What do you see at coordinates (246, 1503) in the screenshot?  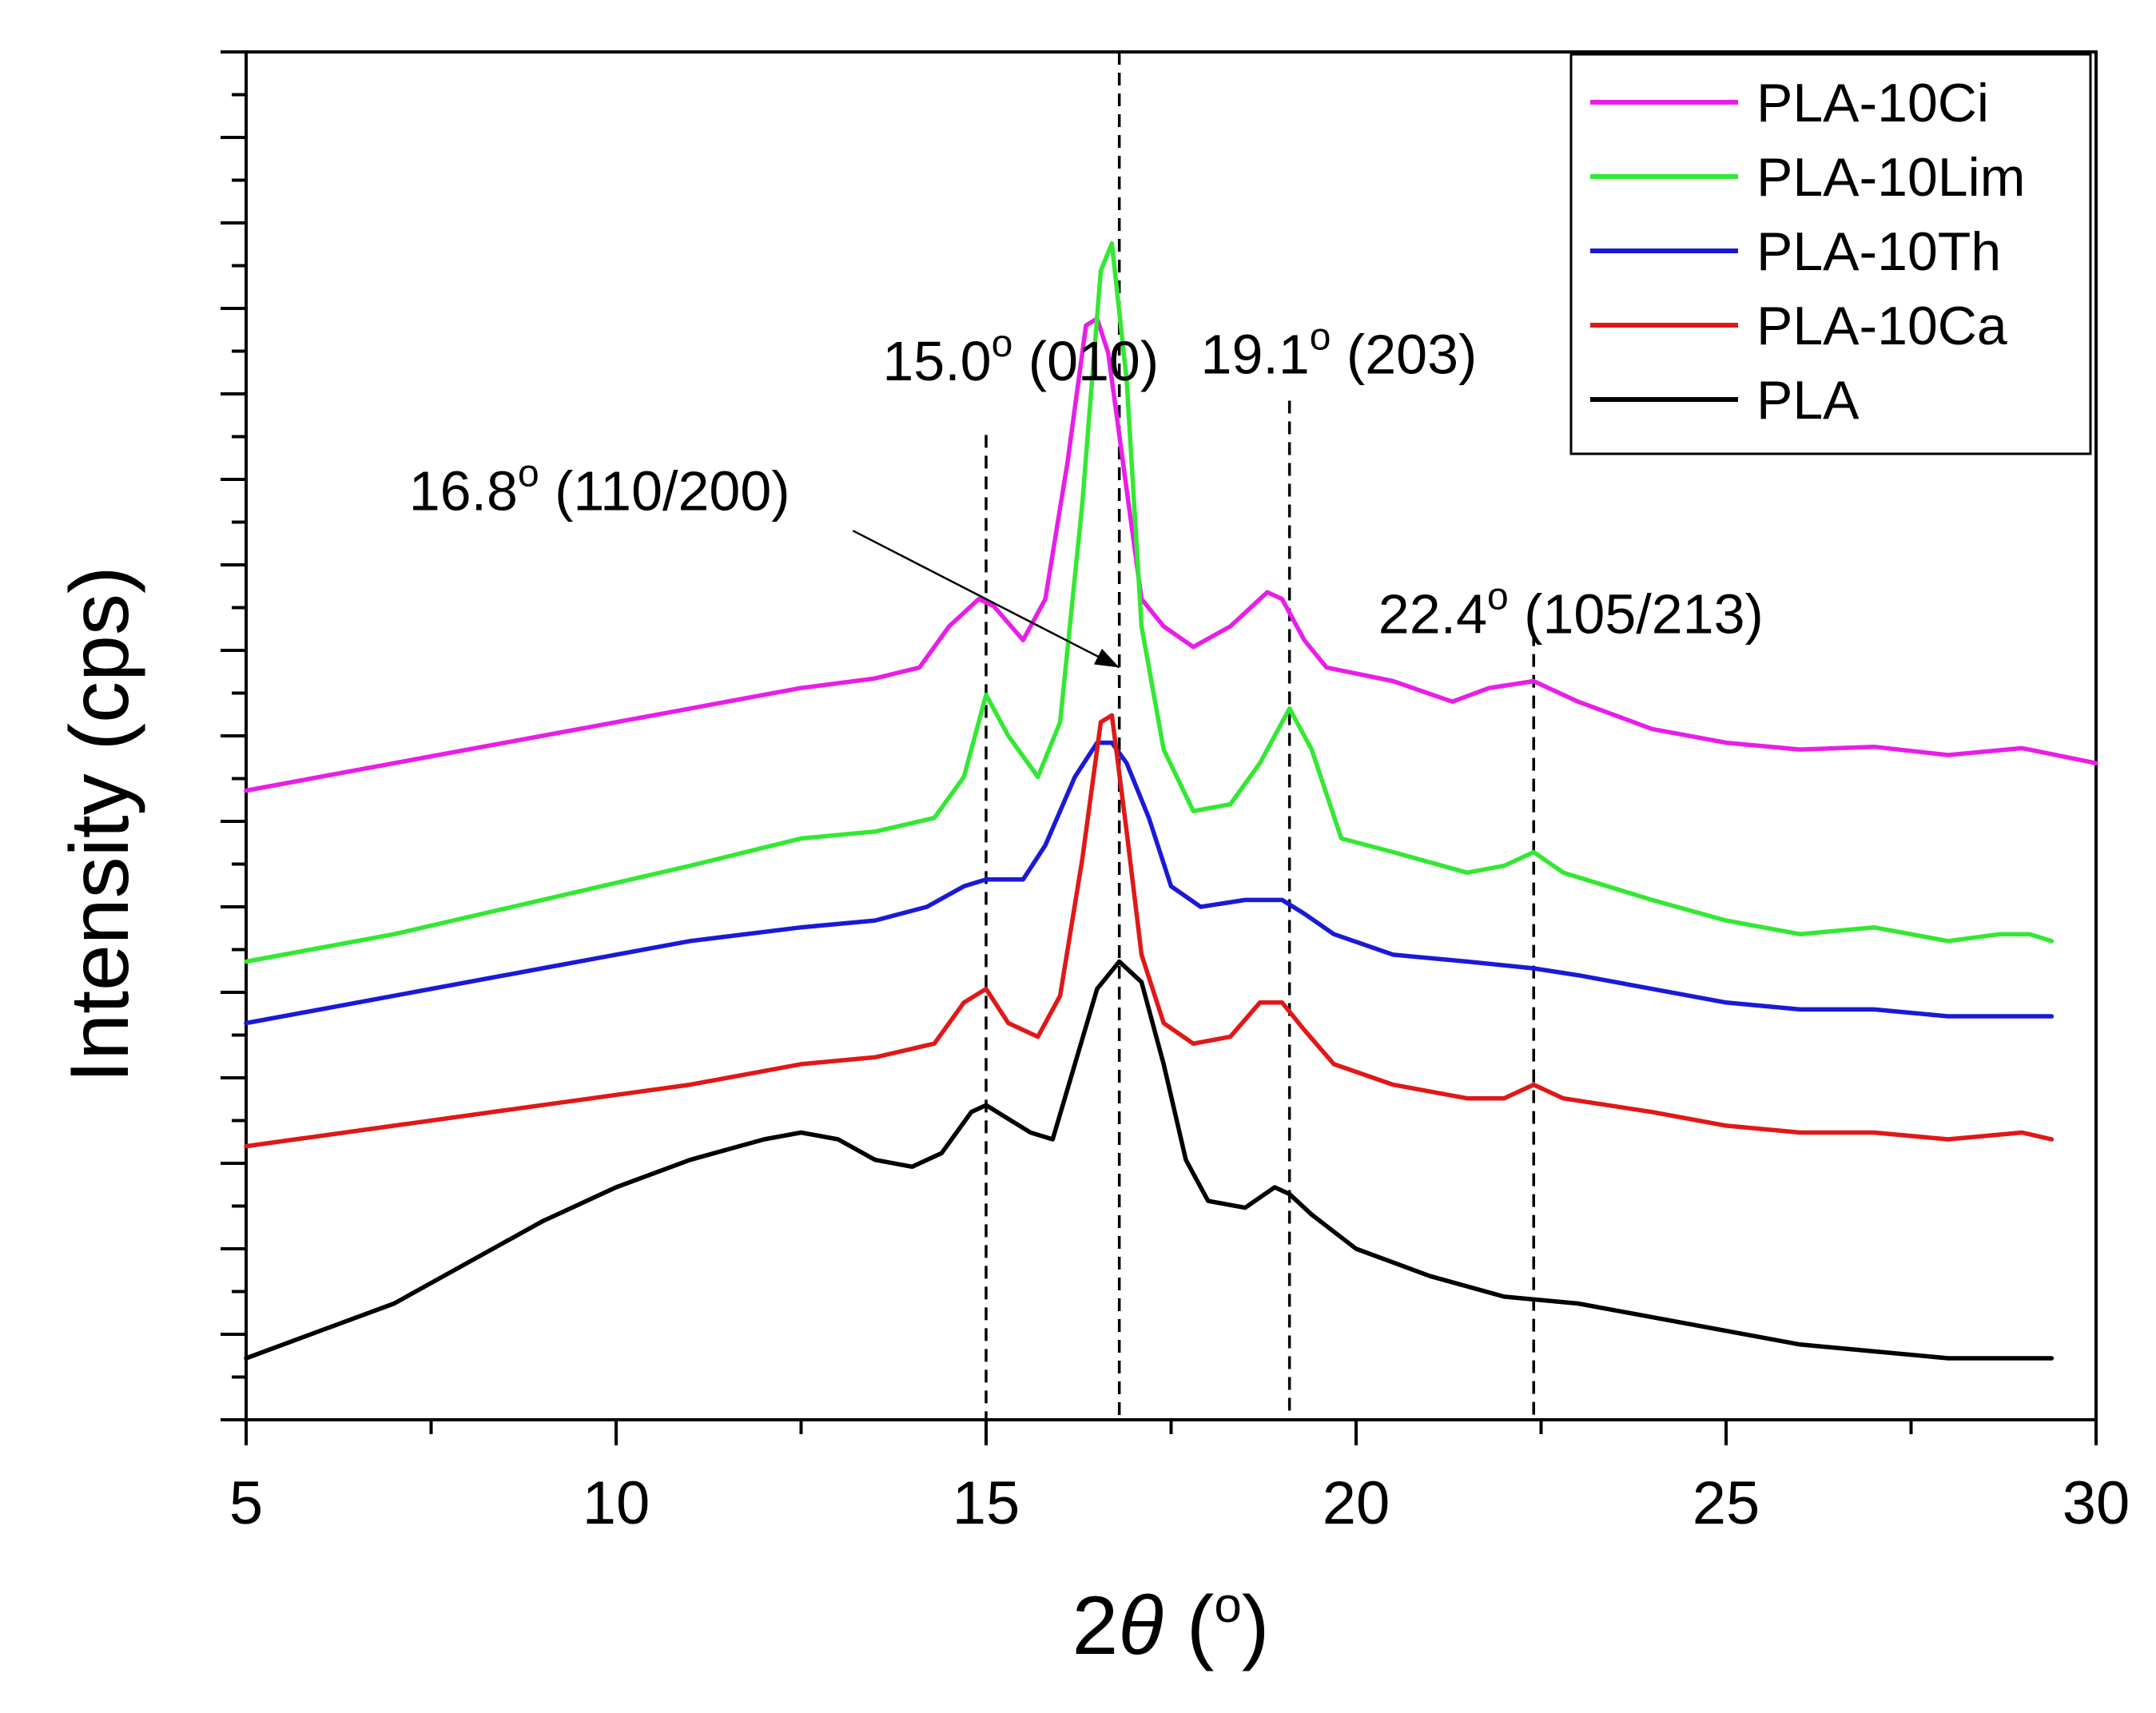 I see `x-tick-label: 5` at bounding box center [246, 1503].